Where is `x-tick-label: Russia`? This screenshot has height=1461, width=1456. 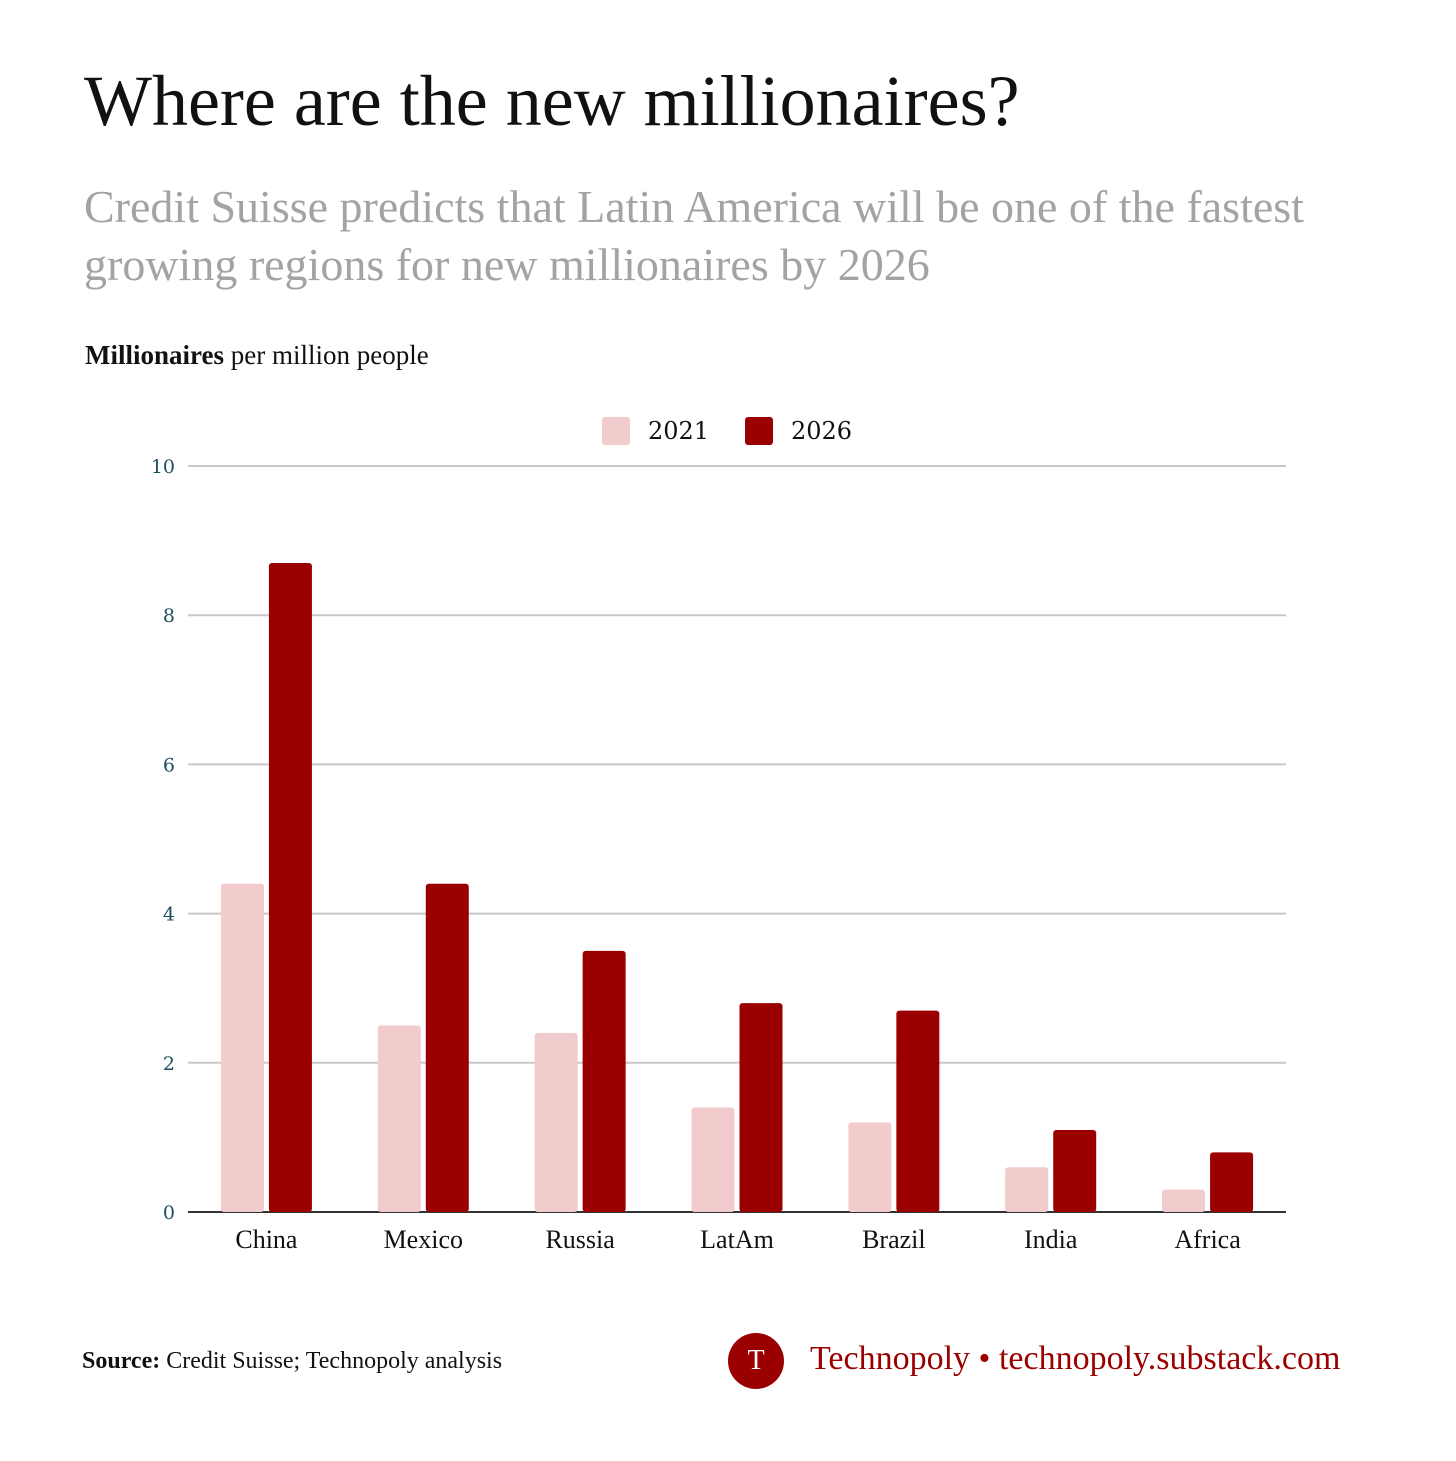 x-tick-label: Russia is located at coordinates (580, 1239).